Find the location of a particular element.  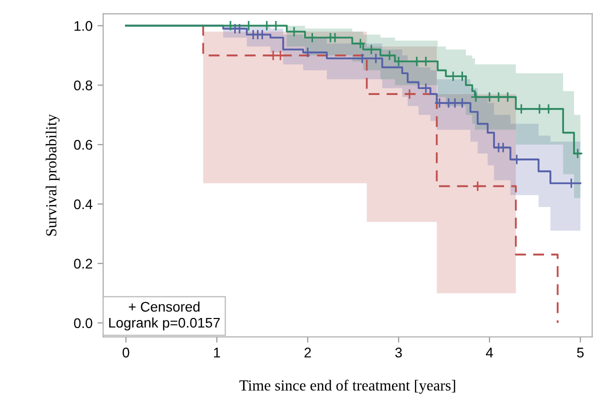

x-tick-label: 3 is located at coordinates (398, 353).